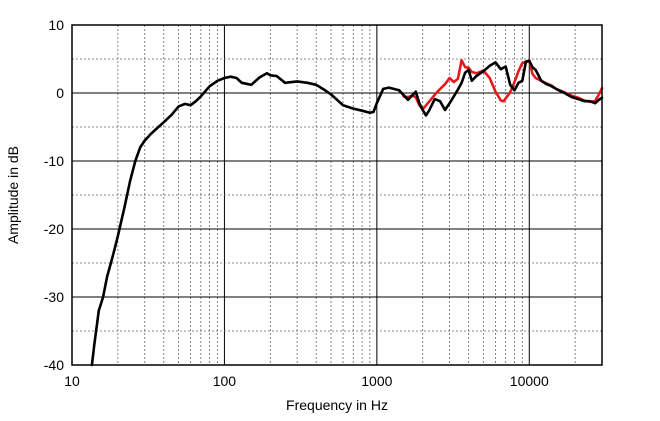 This screenshot has width=660, height=421. What do you see at coordinates (337, 405) in the screenshot?
I see `x-axis-label: Frequency in Hz` at bounding box center [337, 405].